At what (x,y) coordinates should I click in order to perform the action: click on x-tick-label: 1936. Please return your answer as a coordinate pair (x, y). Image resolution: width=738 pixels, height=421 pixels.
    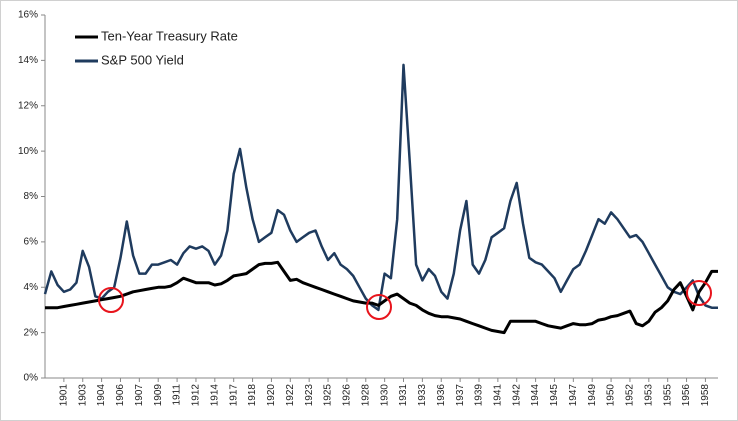
    Looking at the image, I should click on (441, 395).